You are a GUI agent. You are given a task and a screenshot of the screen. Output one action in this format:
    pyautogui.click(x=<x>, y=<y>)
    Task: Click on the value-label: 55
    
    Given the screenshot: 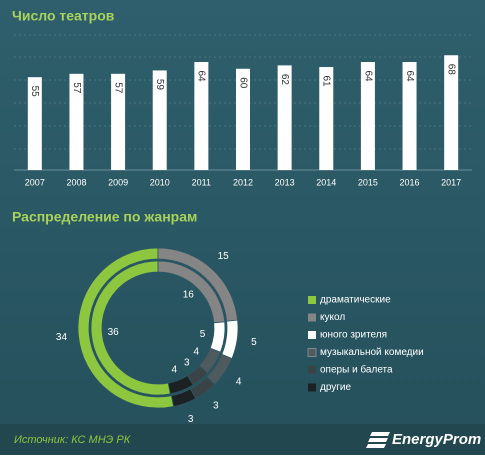 What is the action you would take?
    pyautogui.click(x=34, y=92)
    